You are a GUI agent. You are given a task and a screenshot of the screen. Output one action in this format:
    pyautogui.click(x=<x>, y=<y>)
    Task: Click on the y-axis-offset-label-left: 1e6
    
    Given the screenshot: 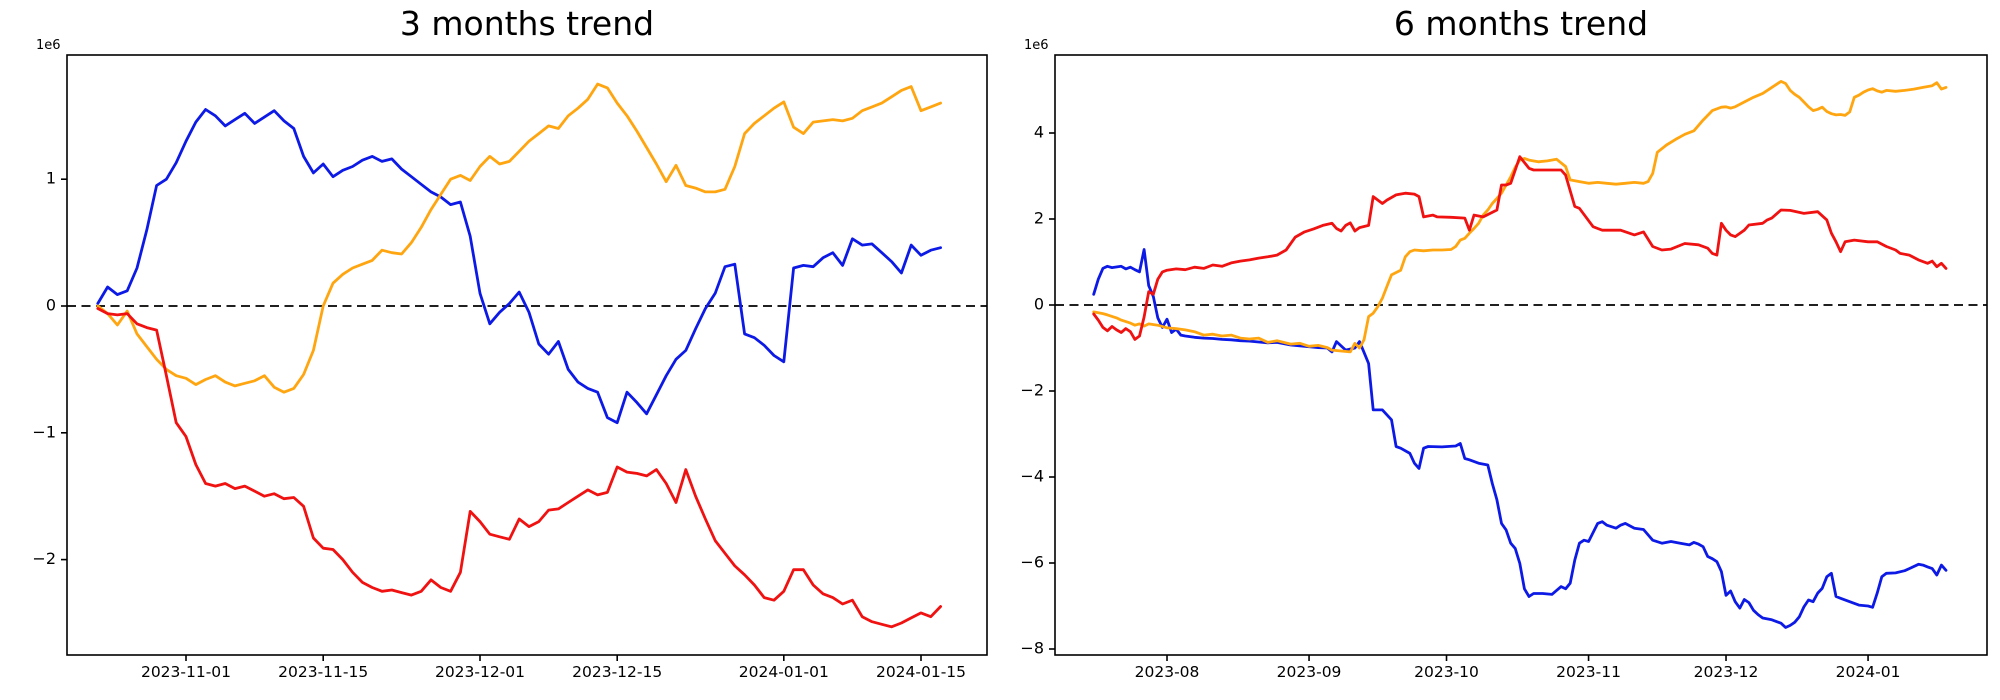 What is the action you would take?
    pyautogui.click(x=48, y=45)
    